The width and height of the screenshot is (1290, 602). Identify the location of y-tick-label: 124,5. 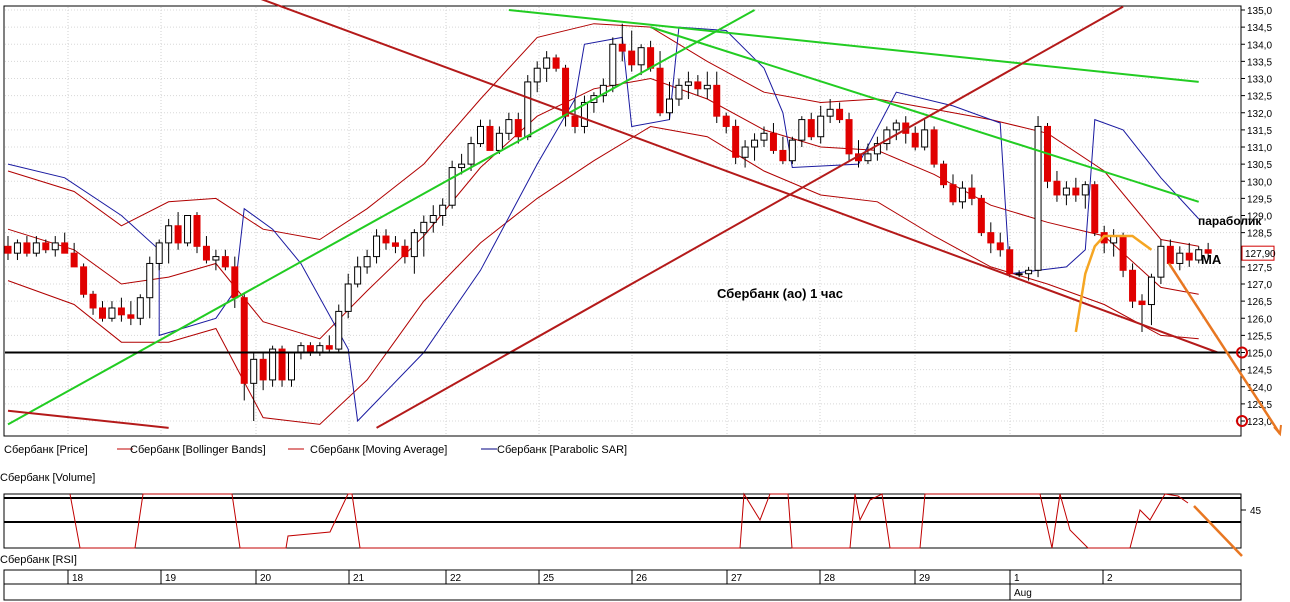
(1259, 371).